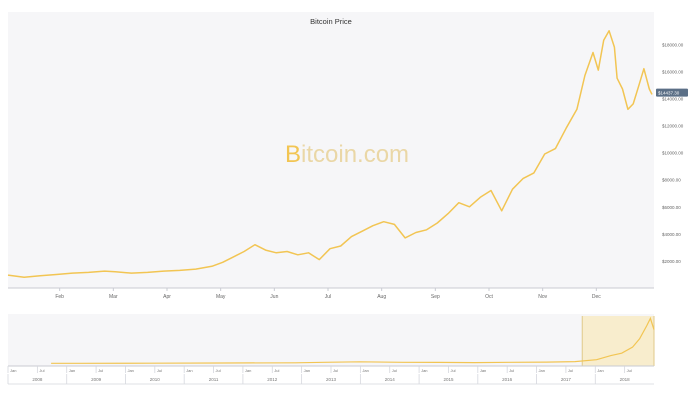 This screenshot has width=691, height=399. What do you see at coordinates (96, 379) in the screenshot?
I see `navigator-year-label: 2009` at bounding box center [96, 379].